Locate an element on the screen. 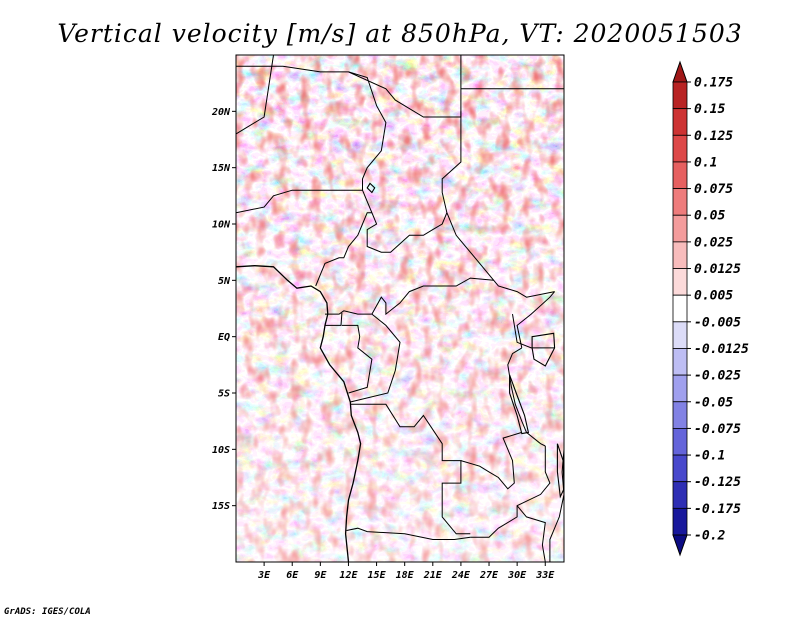 This screenshot has width=800, height=618. colorbar-label: 0.15 is located at coordinates (709, 109).